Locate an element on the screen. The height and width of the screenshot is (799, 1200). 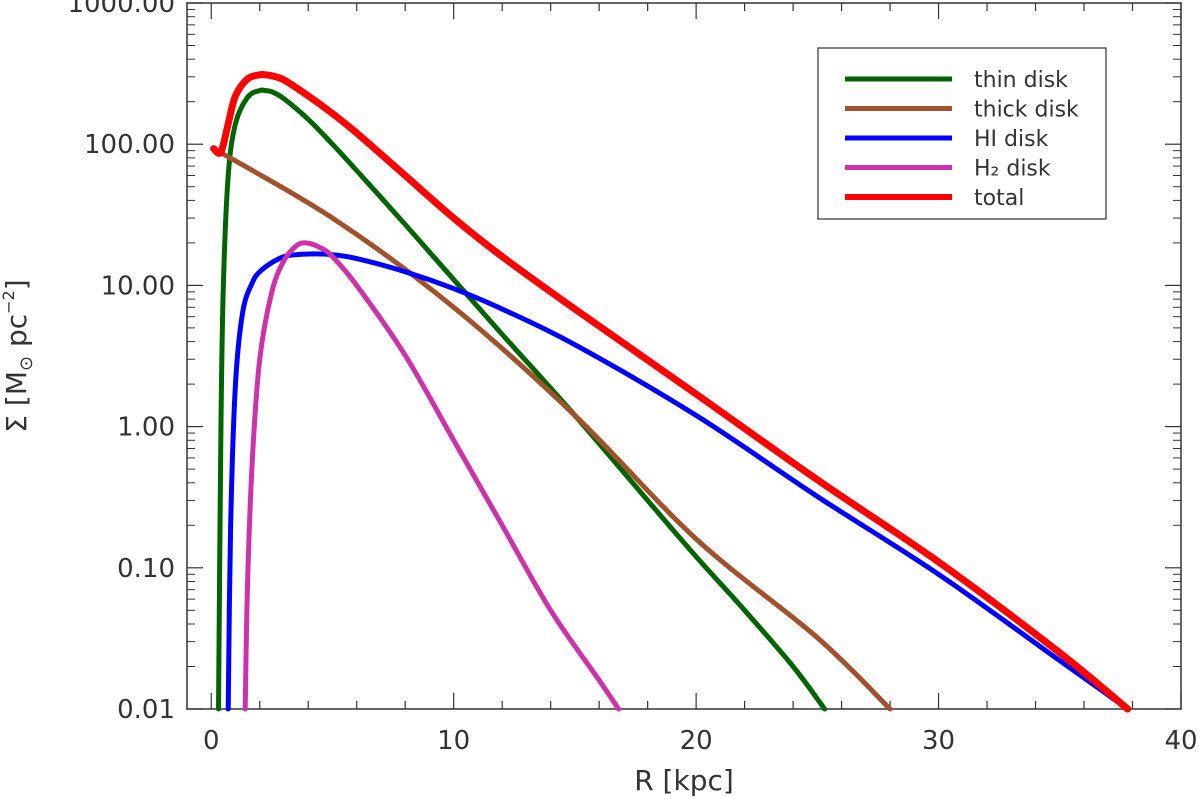
y-tick-label: 100.00 is located at coordinates (129, 145).